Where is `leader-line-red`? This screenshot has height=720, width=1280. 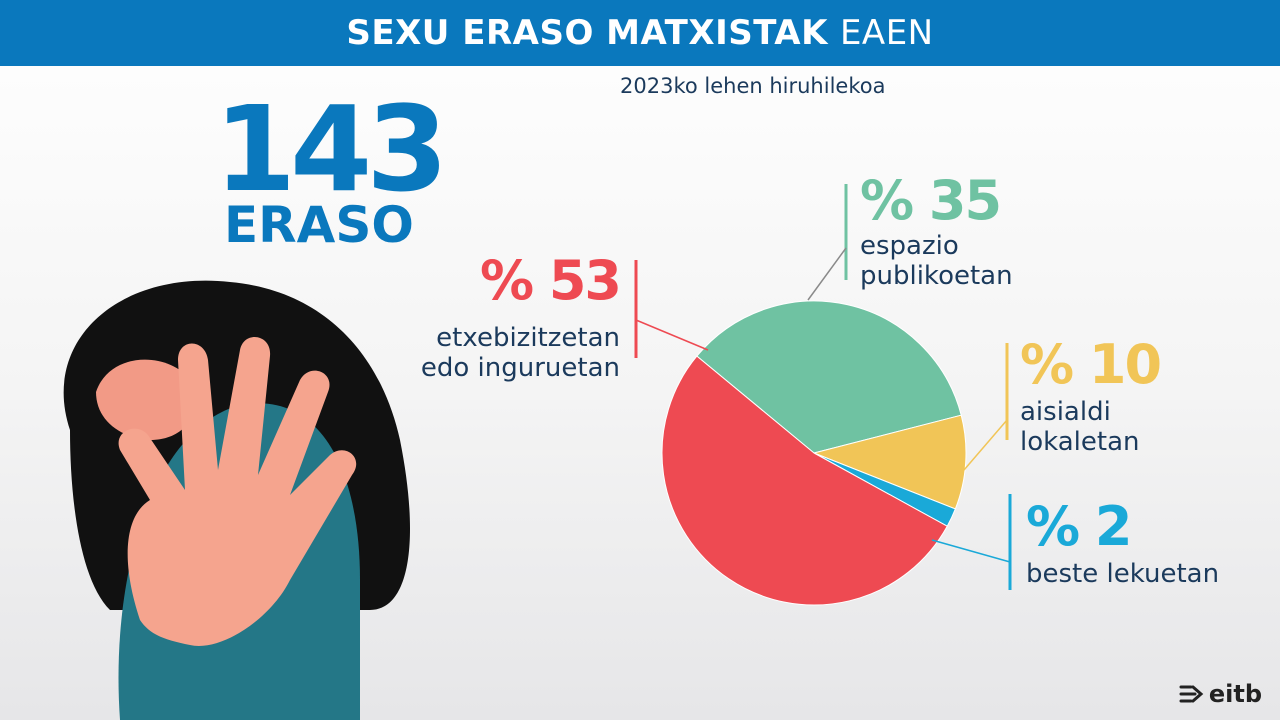 leader-line-red is located at coordinates (672, 335).